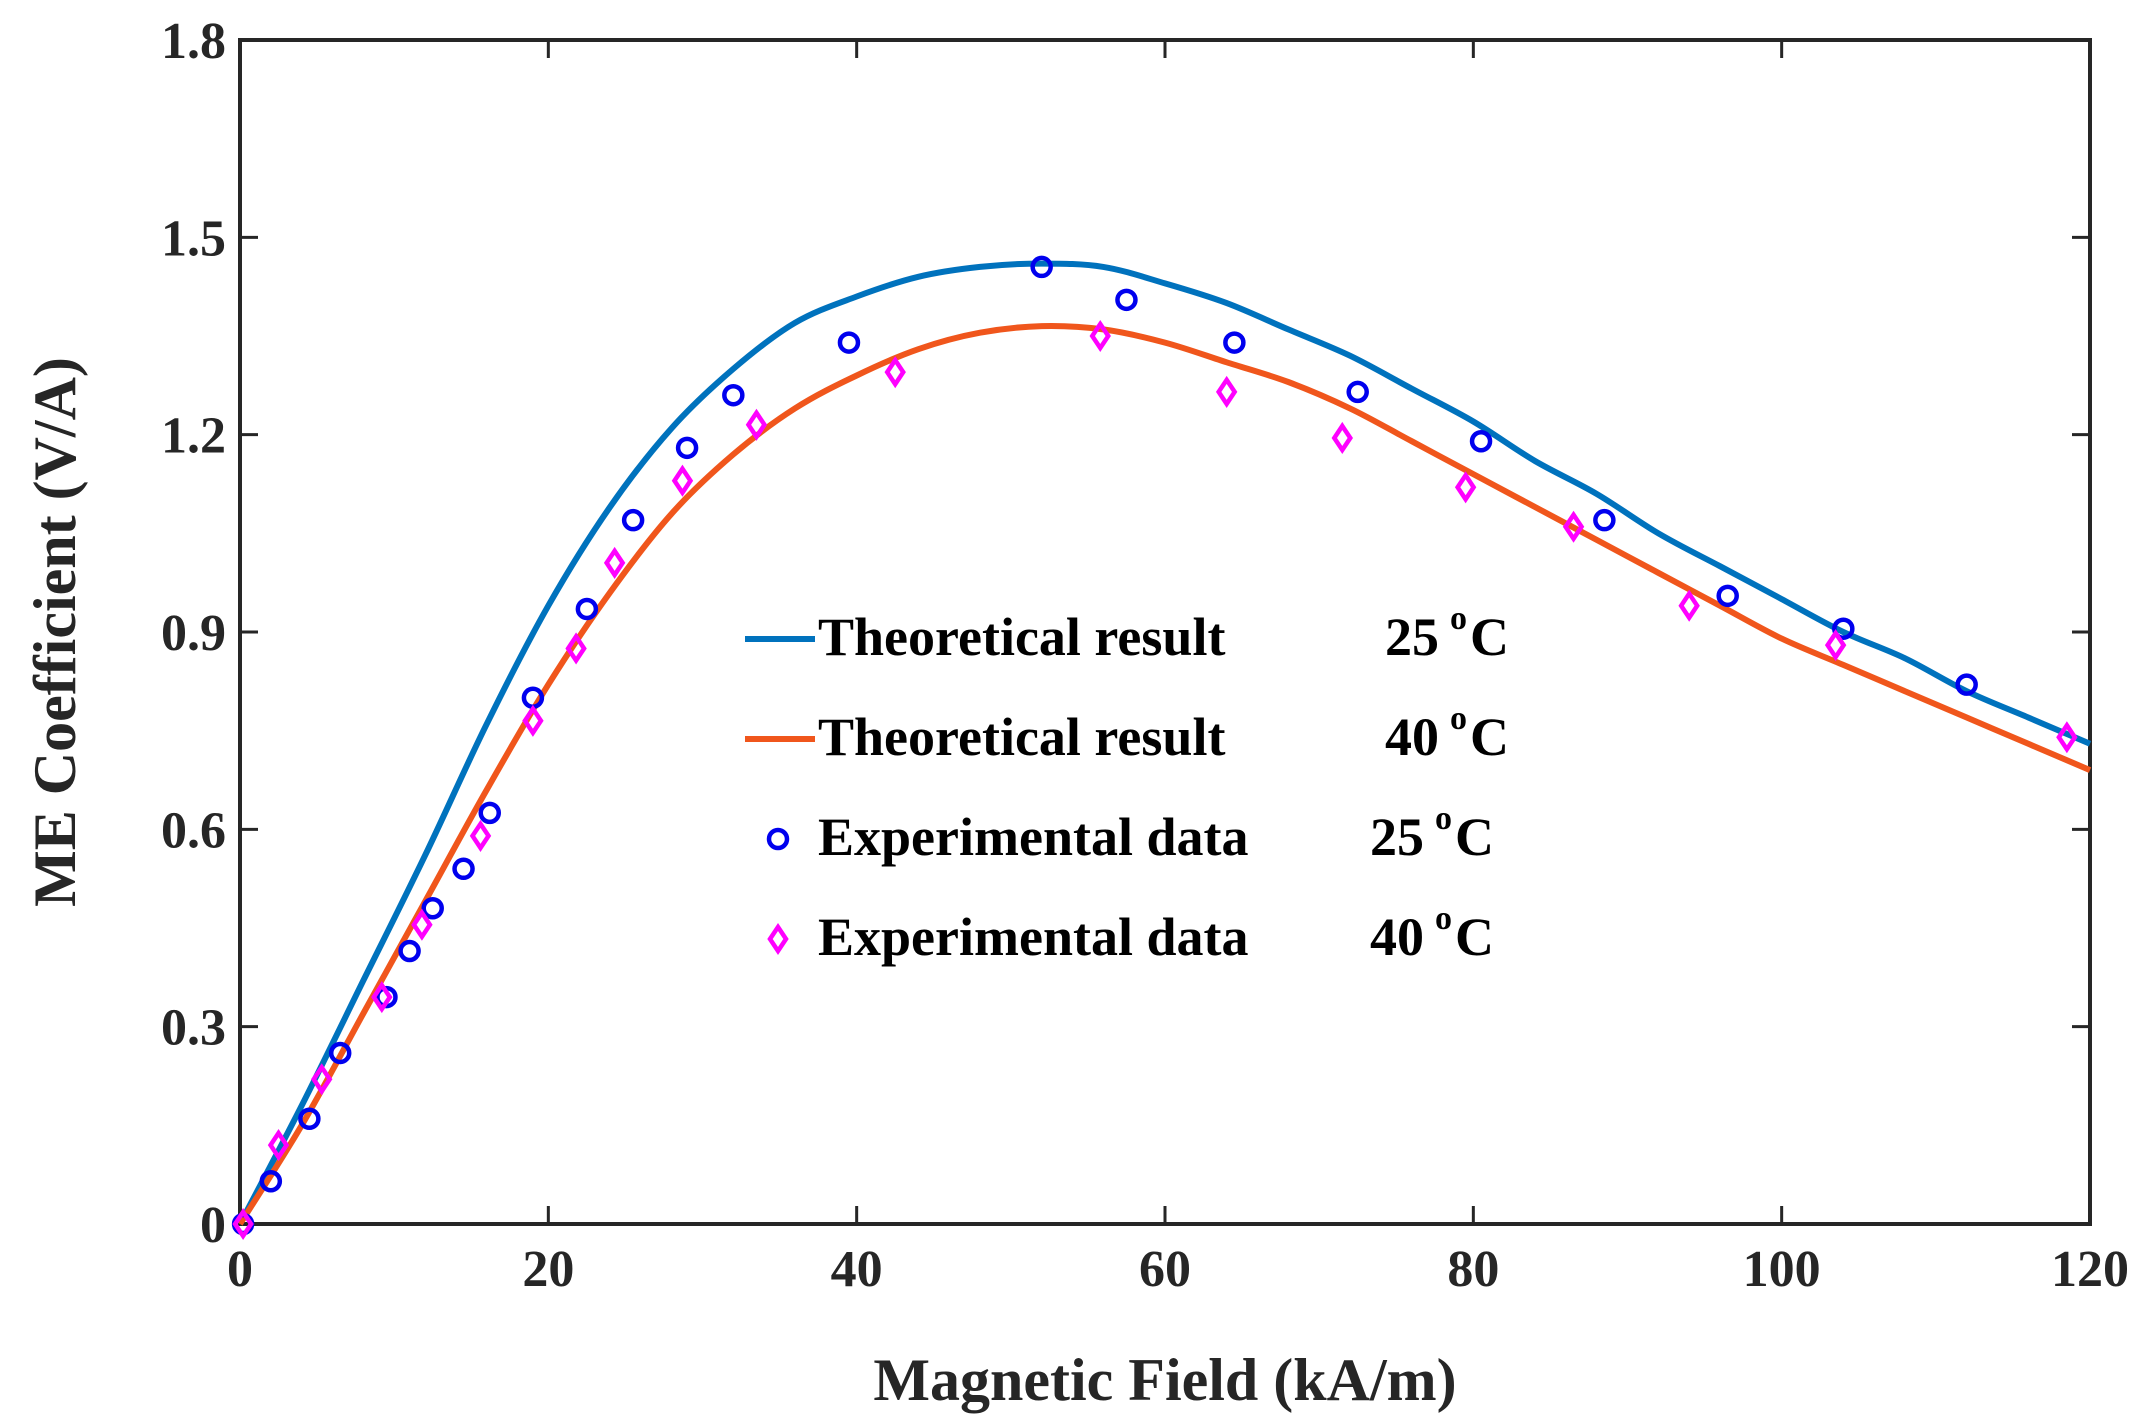 The image size is (2148, 1425). What do you see at coordinates (2090, 1269) in the screenshot?
I see `x-tick-label: 120` at bounding box center [2090, 1269].